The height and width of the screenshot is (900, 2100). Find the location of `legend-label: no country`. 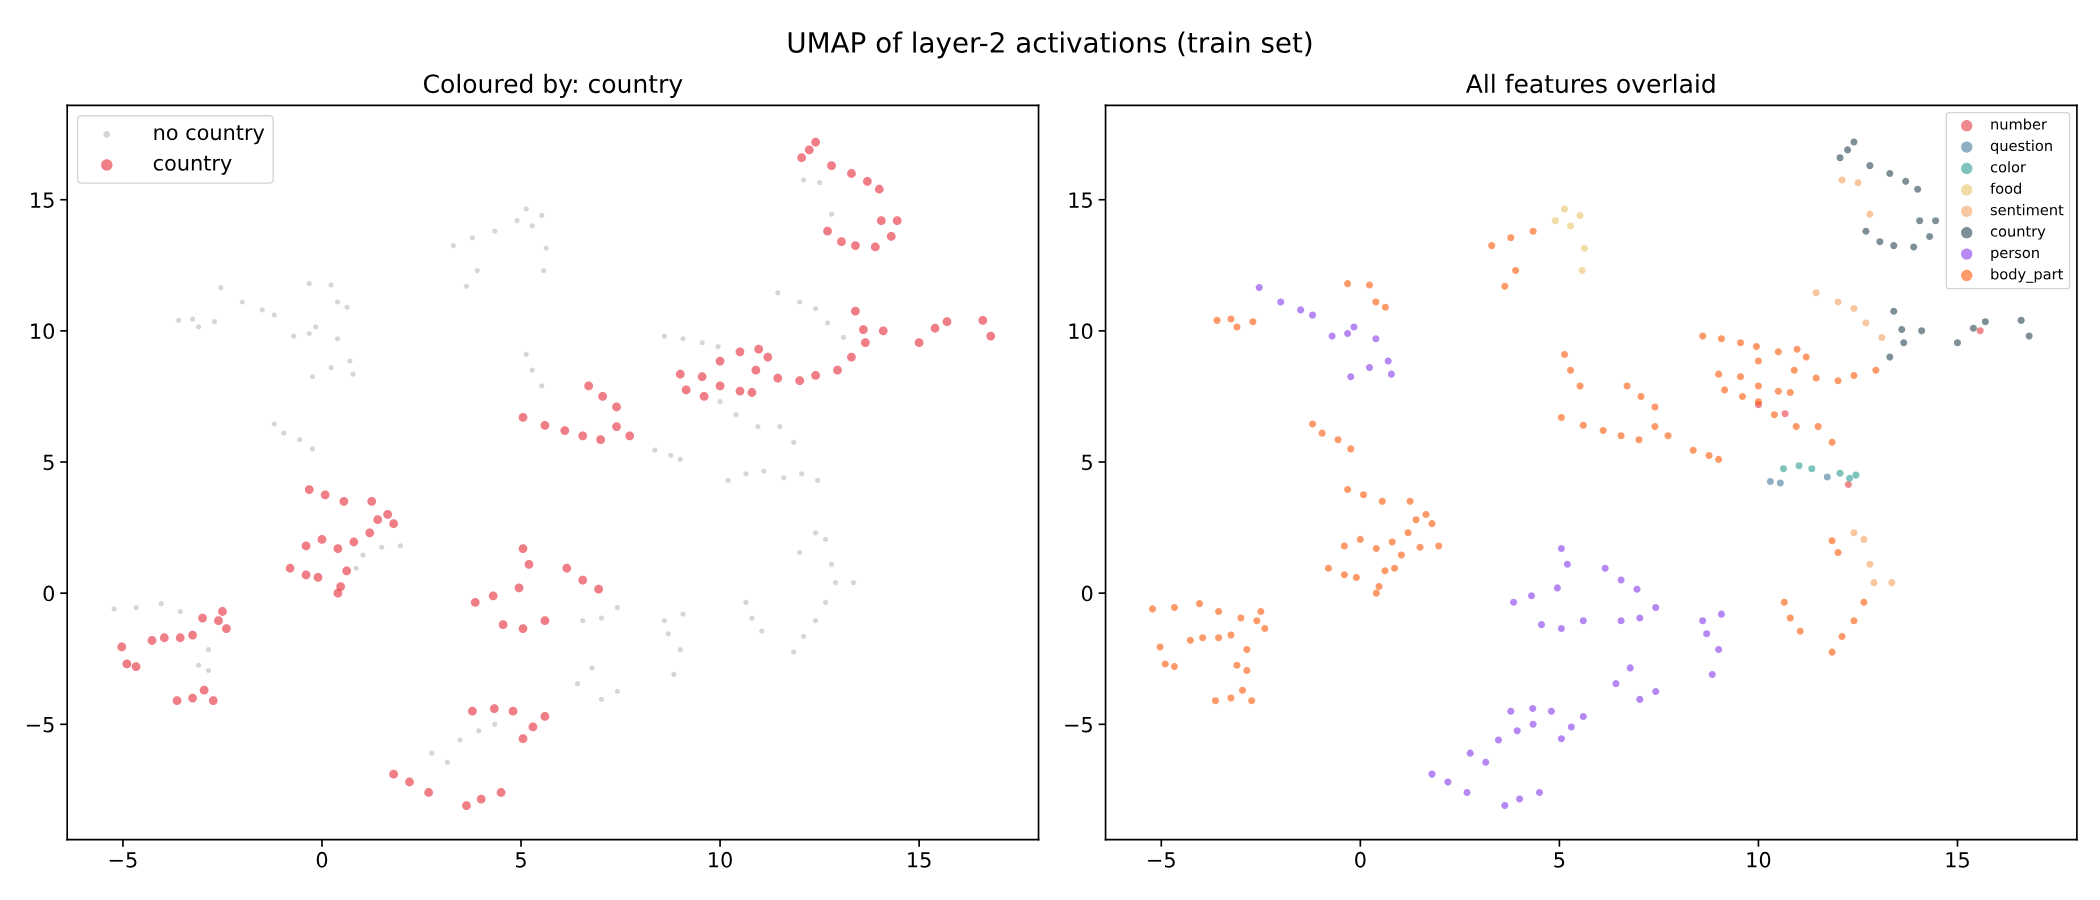

legend-label: no country is located at coordinates (209, 135).